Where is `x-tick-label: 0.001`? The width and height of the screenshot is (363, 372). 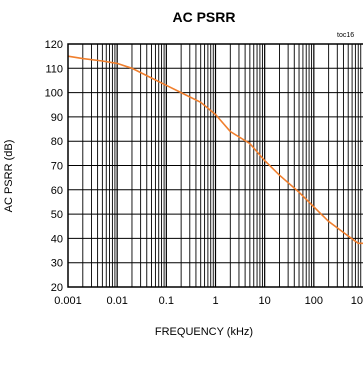
x-tick-label: 0.001 is located at coordinates (68, 301).